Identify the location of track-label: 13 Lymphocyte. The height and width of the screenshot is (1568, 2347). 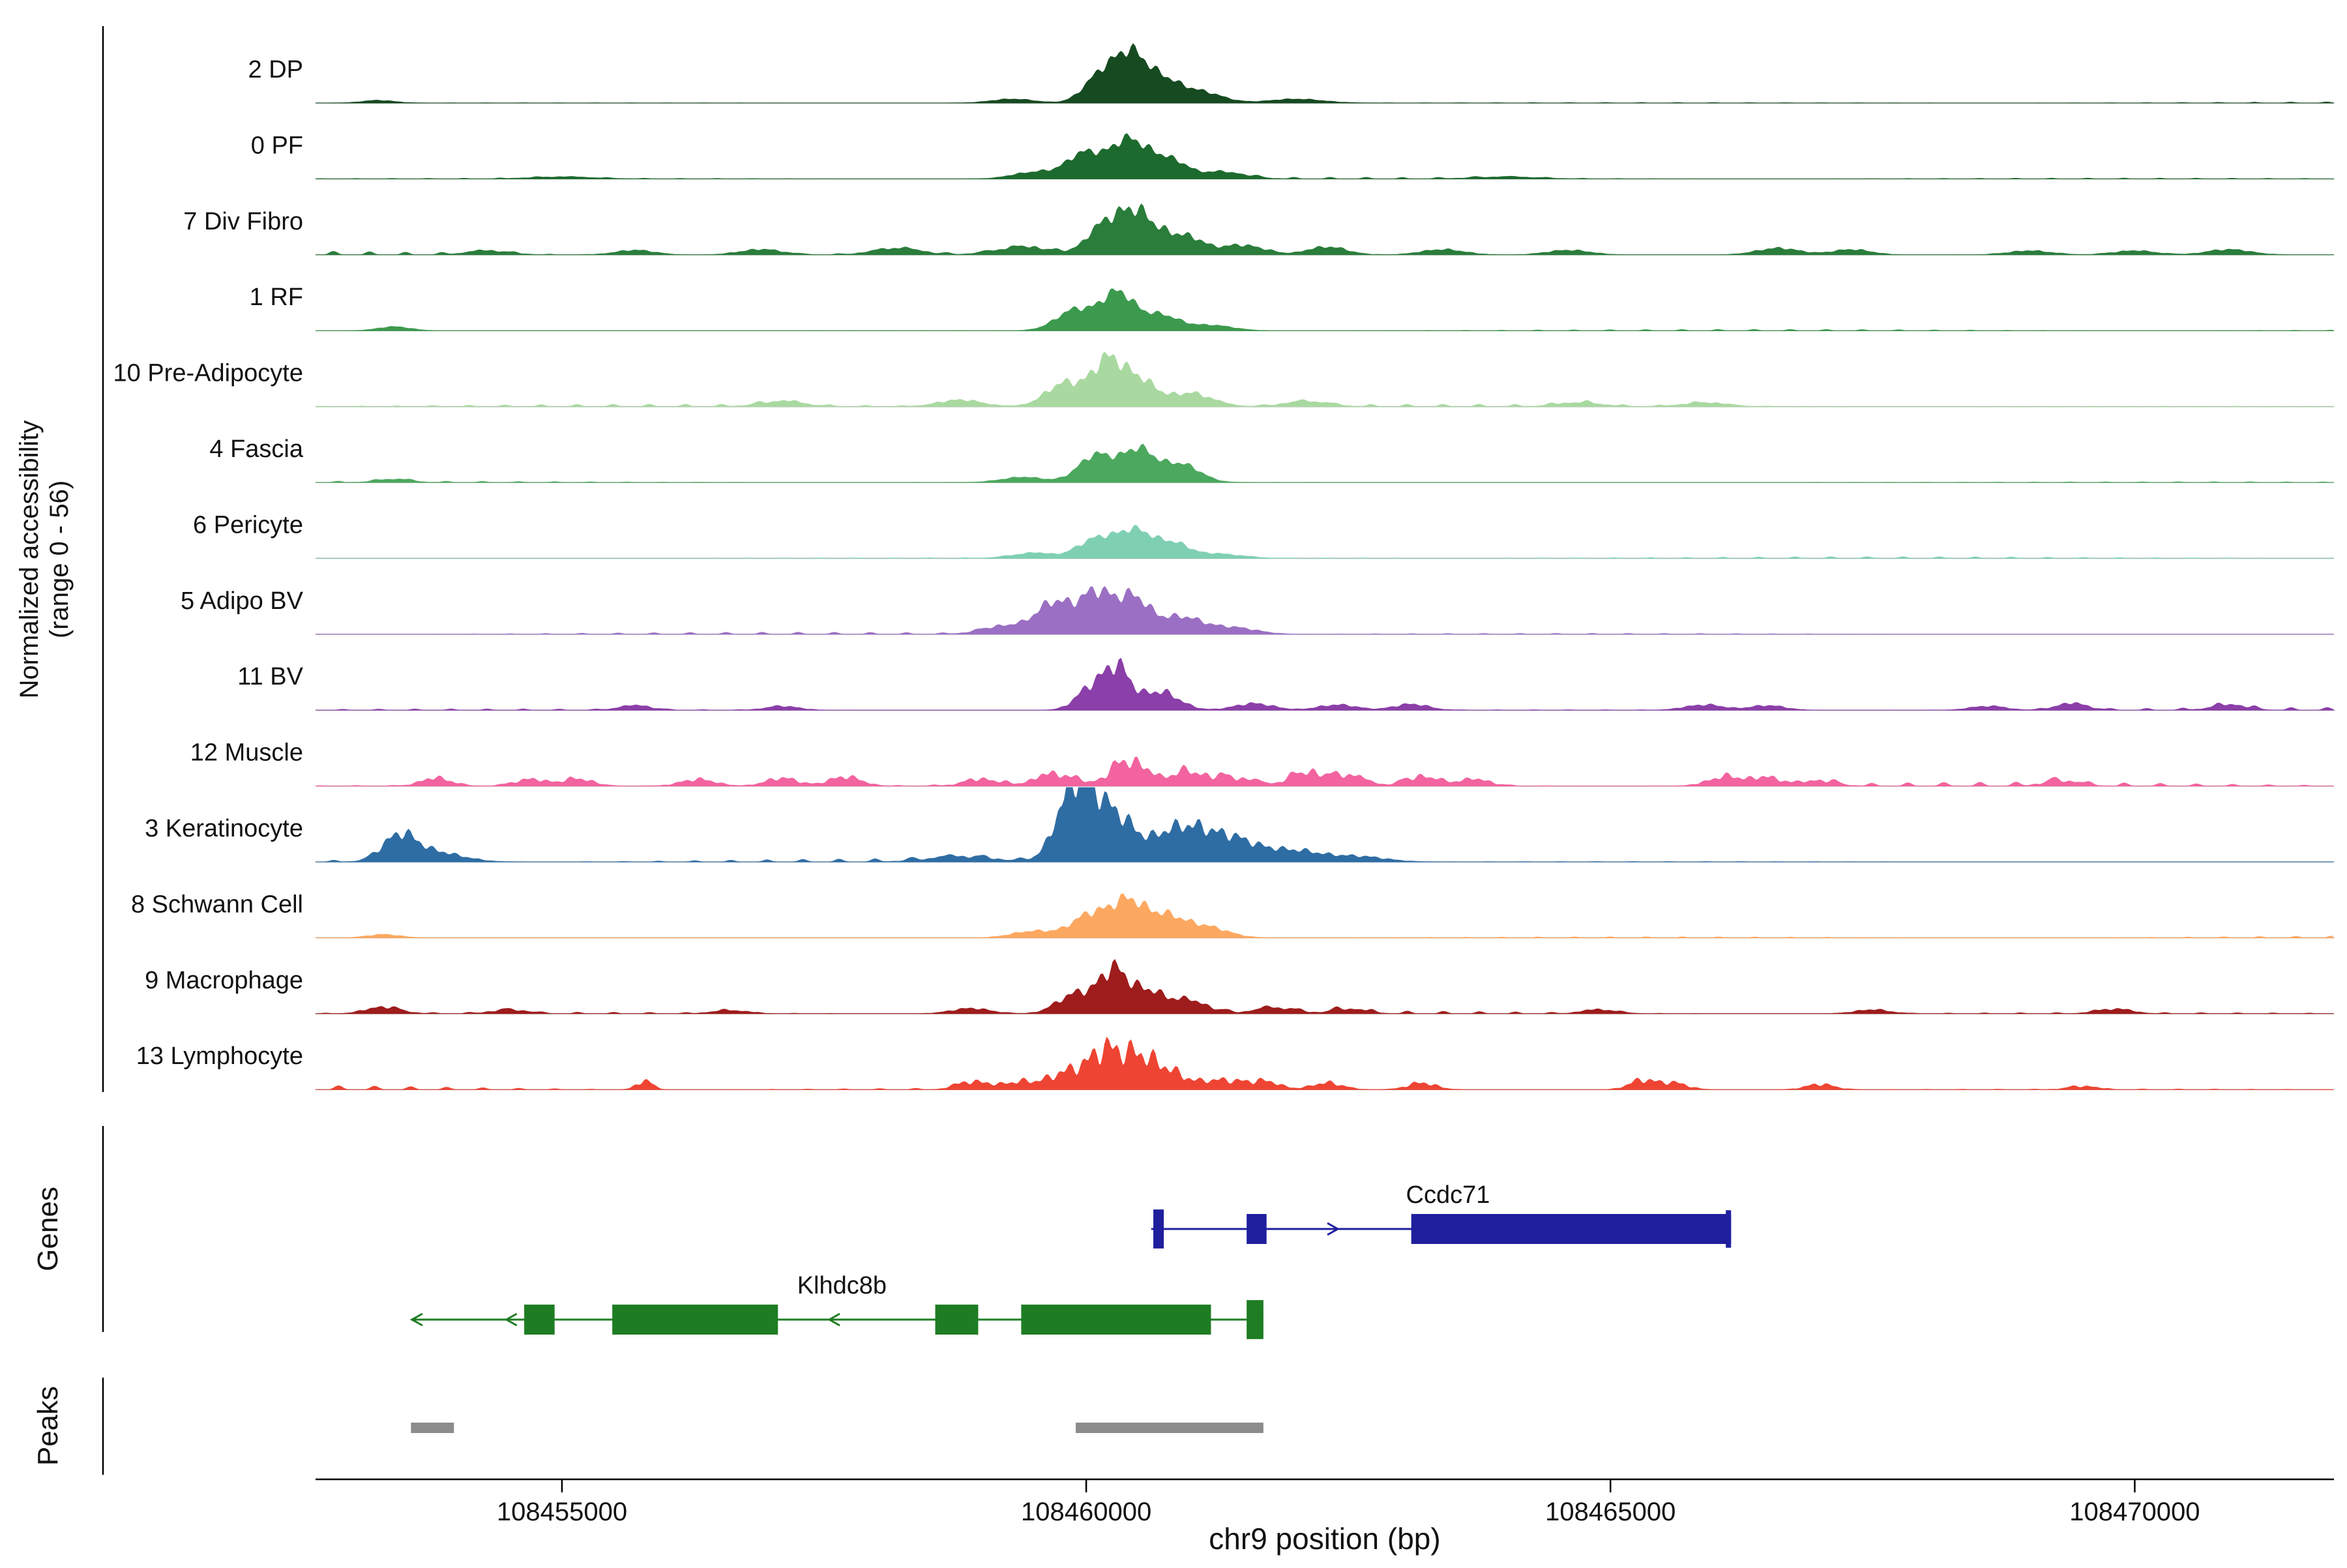
(219, 1056).